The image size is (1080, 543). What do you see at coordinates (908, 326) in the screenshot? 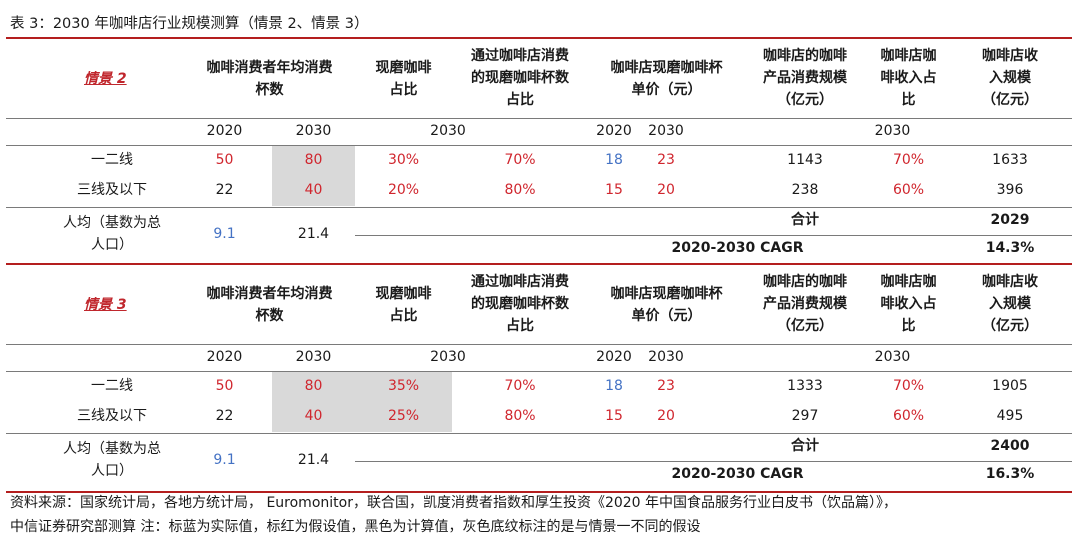
I see `header-revenue-share-line: 比` at bounding box center [908, 326].